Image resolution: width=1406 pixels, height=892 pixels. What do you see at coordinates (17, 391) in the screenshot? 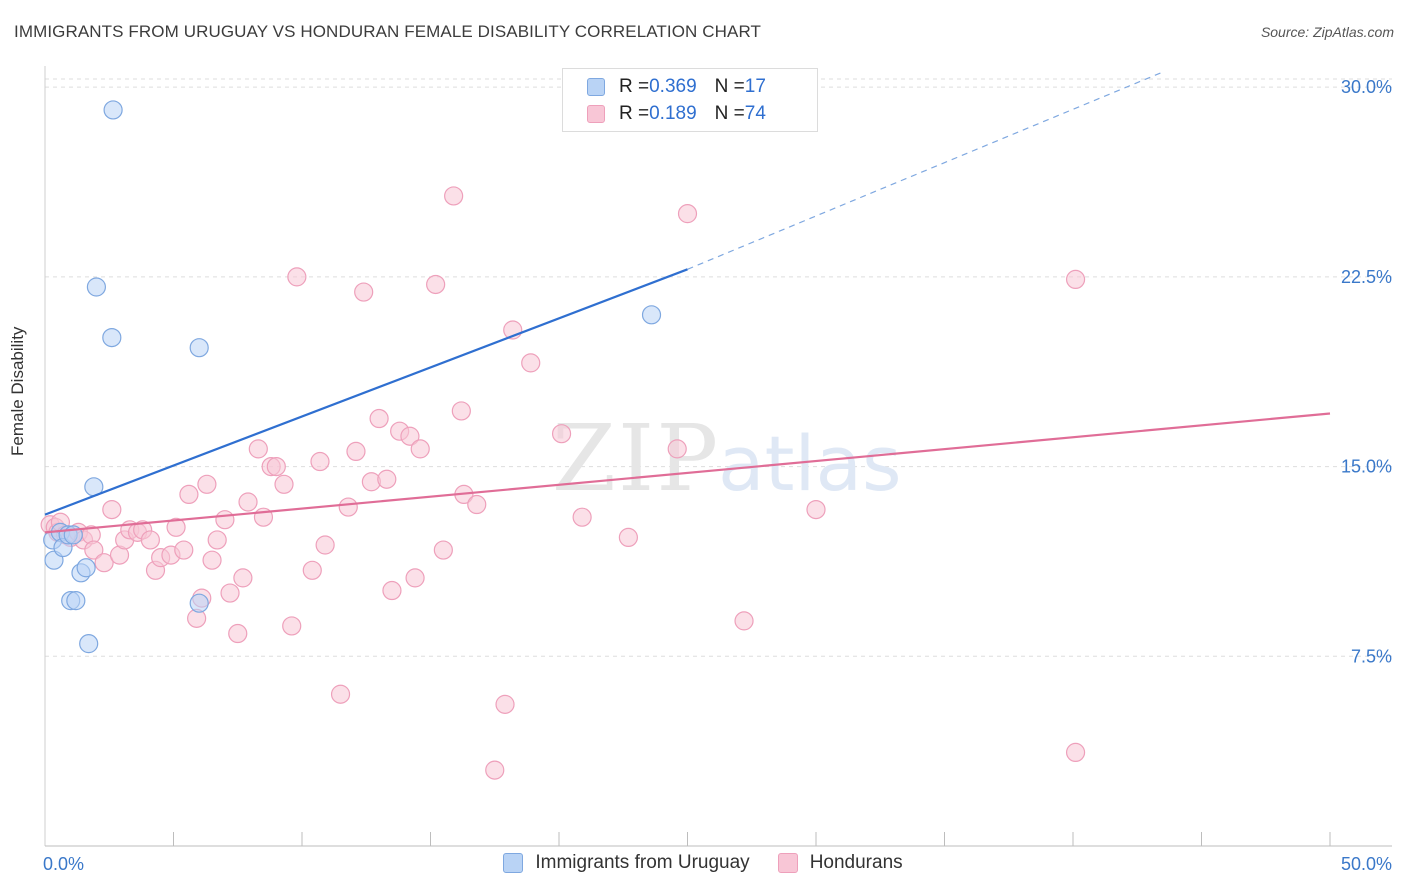
I see `y-axis-label: Female Disability` at bounding box center [17, 391].